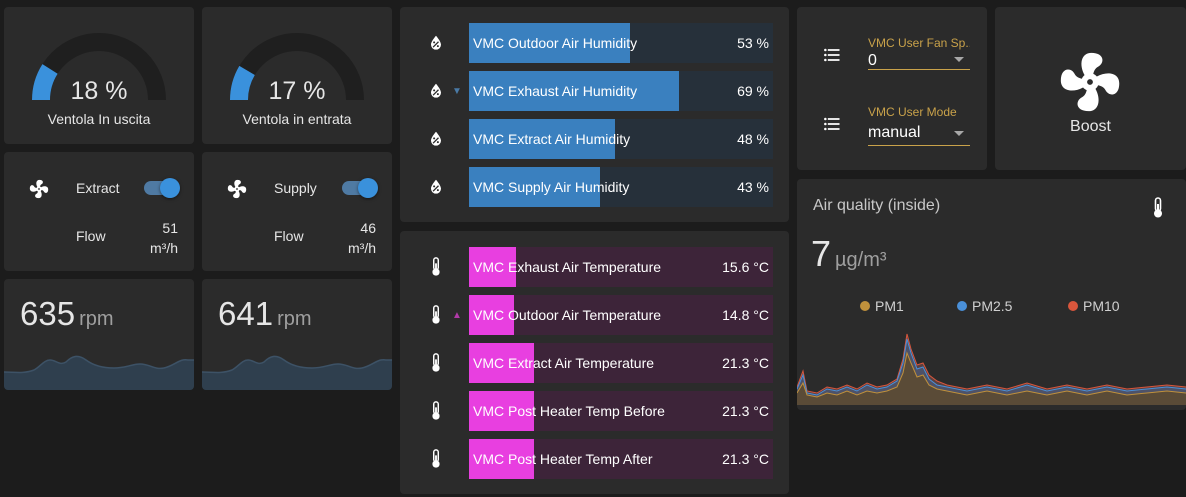  I want to click on gauge-card-fan-in: 17 % Ventola in entrata, so click(297, 75).